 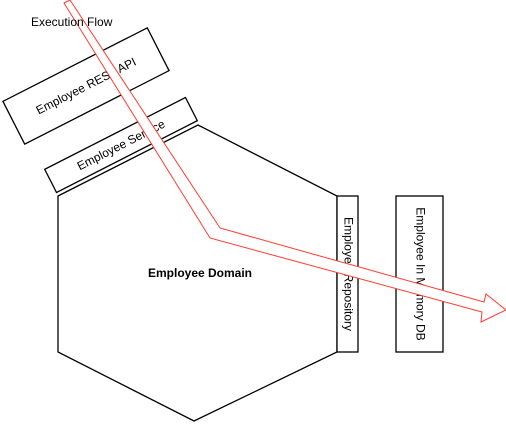 I want to click on db-label: Employee In Memory DB, so click(x=420, y=273).